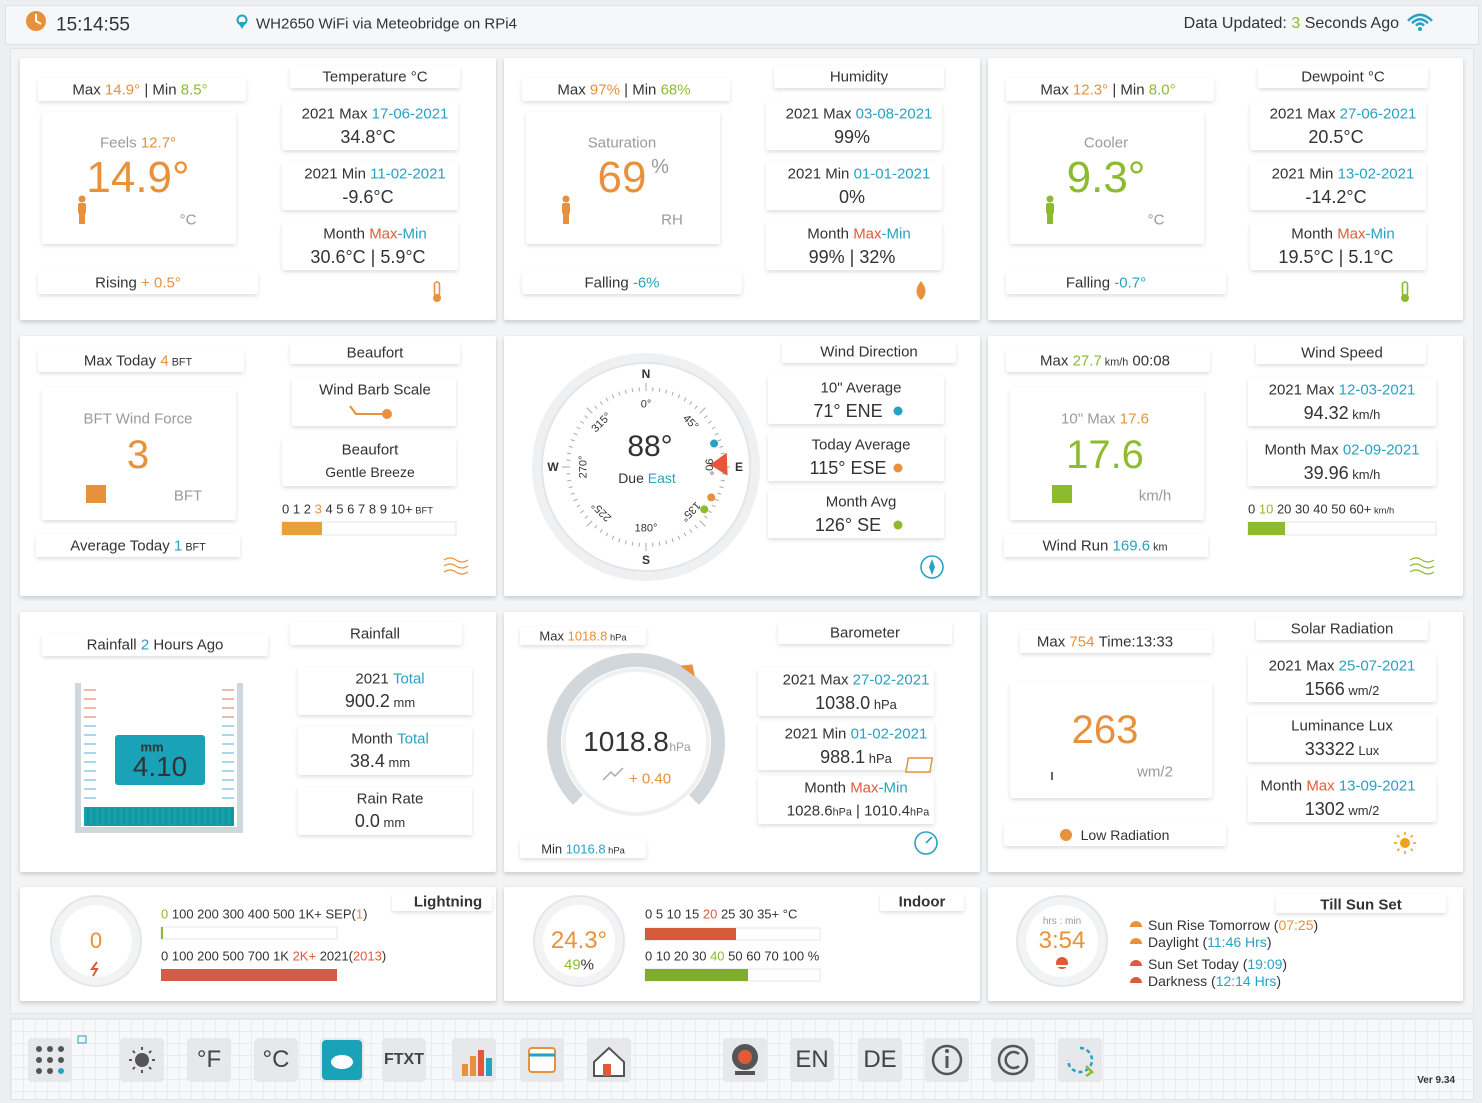 The image size is (1482, 1103). Describe the element at coordinates (1361, 905) in the screenshot. I see `label: Till Sun Set` at that location.